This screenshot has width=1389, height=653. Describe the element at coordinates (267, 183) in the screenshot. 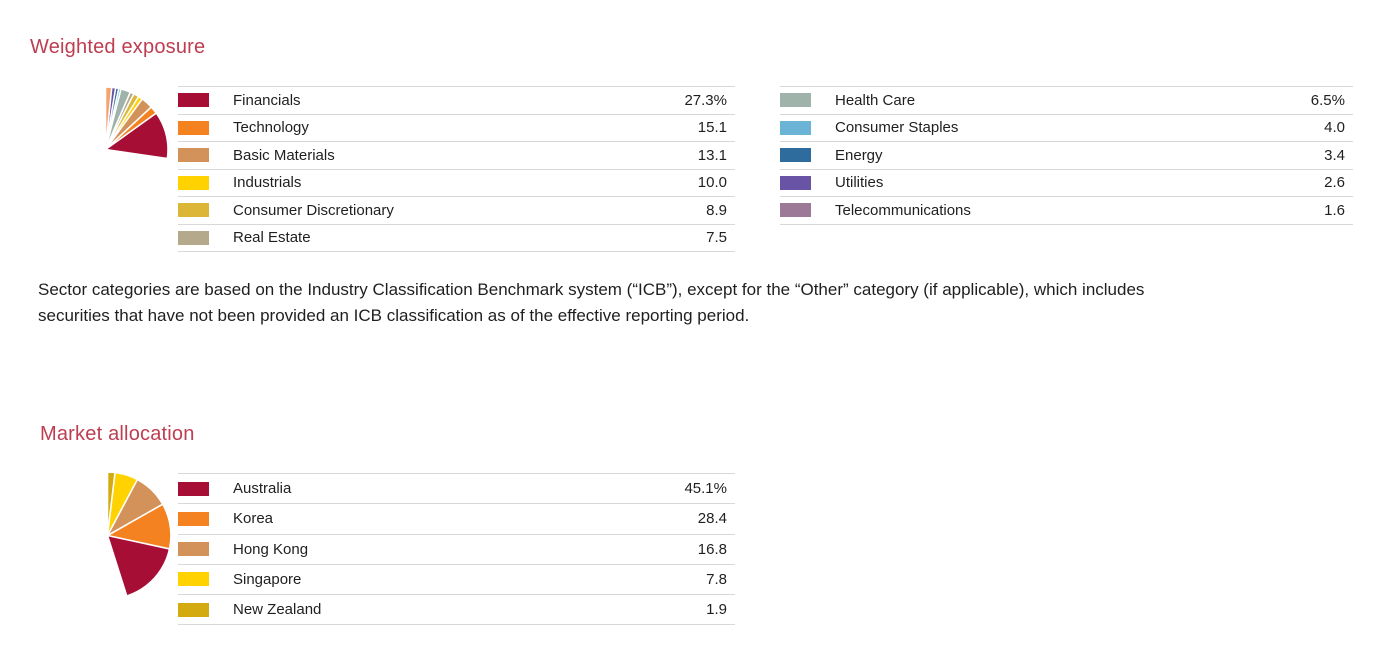

I see `legend-label: Industrials` at that location.